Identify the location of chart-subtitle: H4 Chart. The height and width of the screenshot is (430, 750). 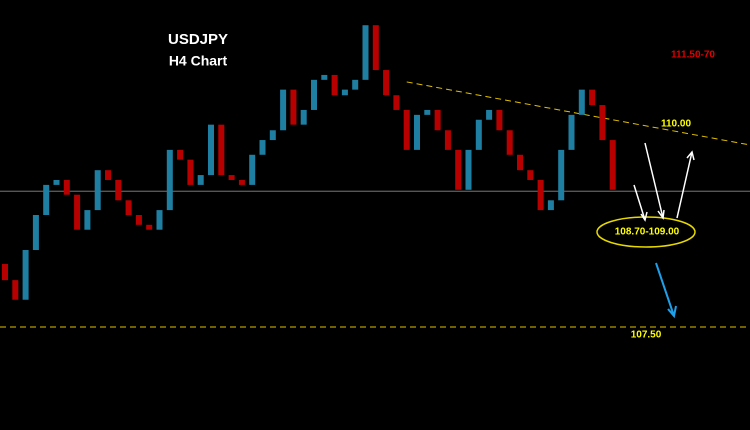
(198, 61).